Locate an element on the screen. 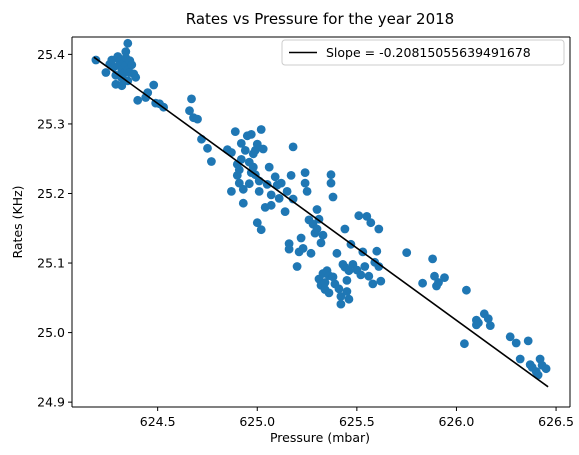 This screenshot has width=579, height=455. x-tick-label-0: 624.5 is located at coordinates (158, 421).